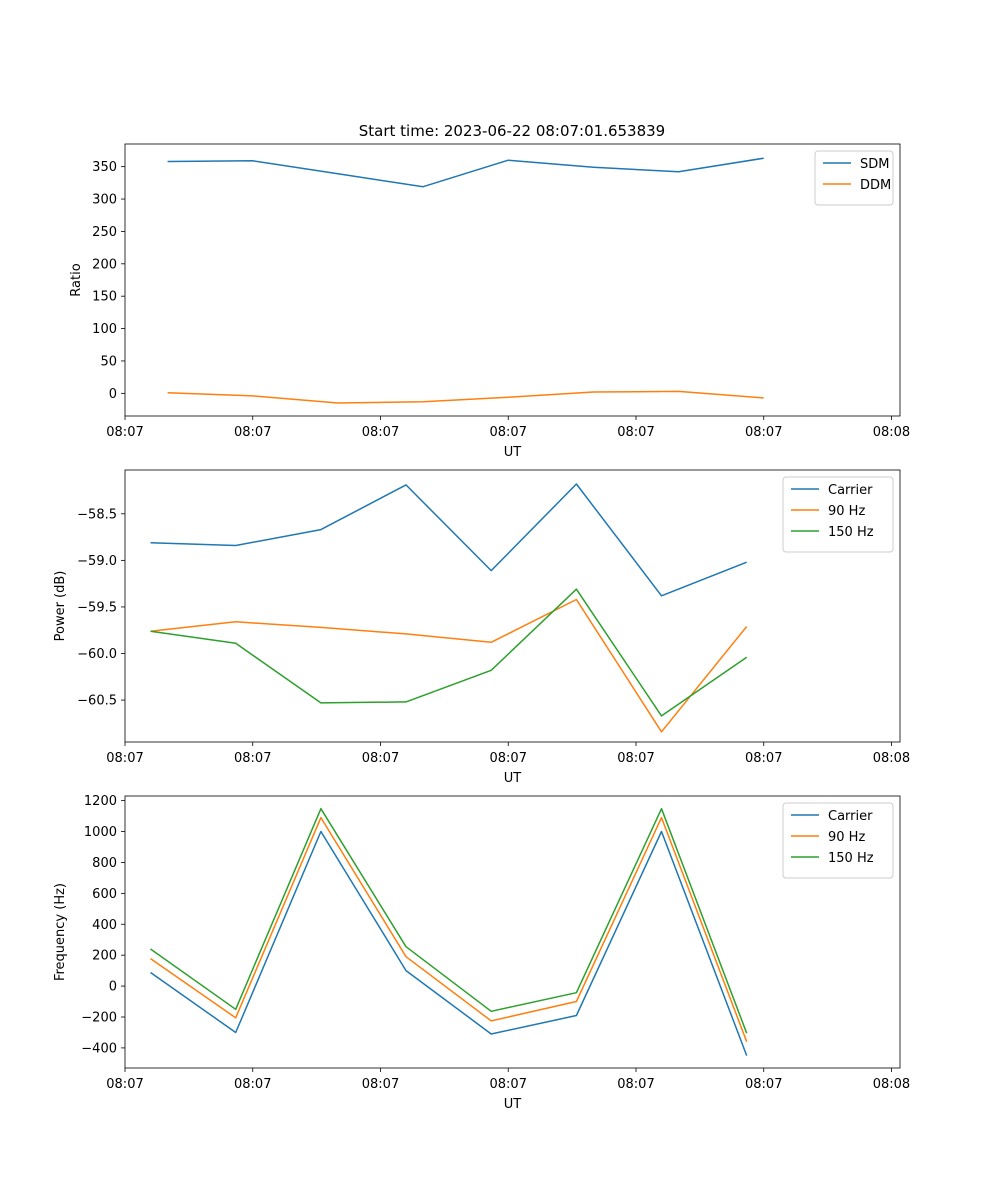  Describe the element at coordinates (104, 329) in the screenshot. I see `y-tick-label: 100` at that location.